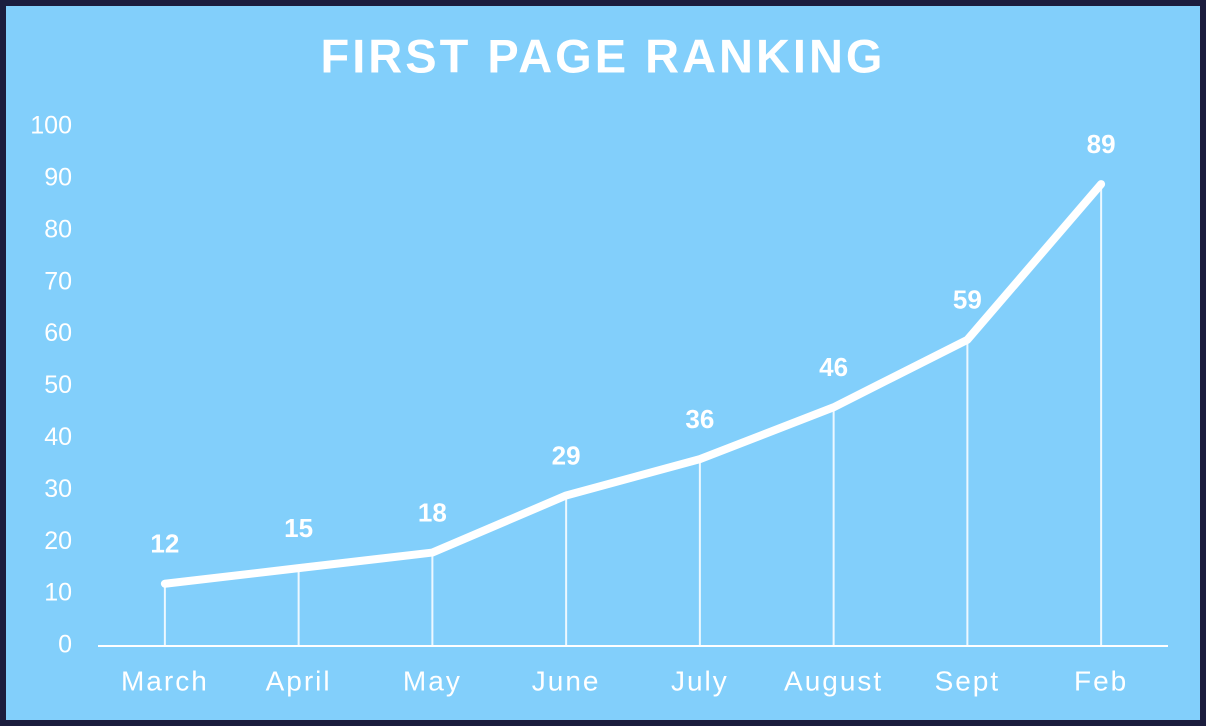  I want to click on y-tick-label: 80, so click(58, 229).